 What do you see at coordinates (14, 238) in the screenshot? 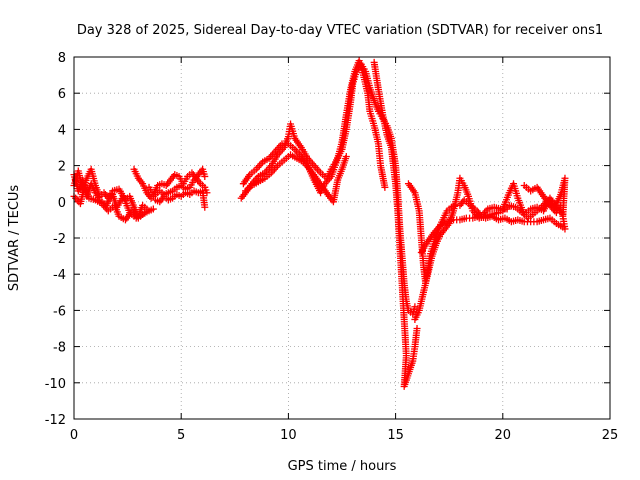
I see `y-axis-label: SDTVAR / TECUs` at bounding box center [14, 238].